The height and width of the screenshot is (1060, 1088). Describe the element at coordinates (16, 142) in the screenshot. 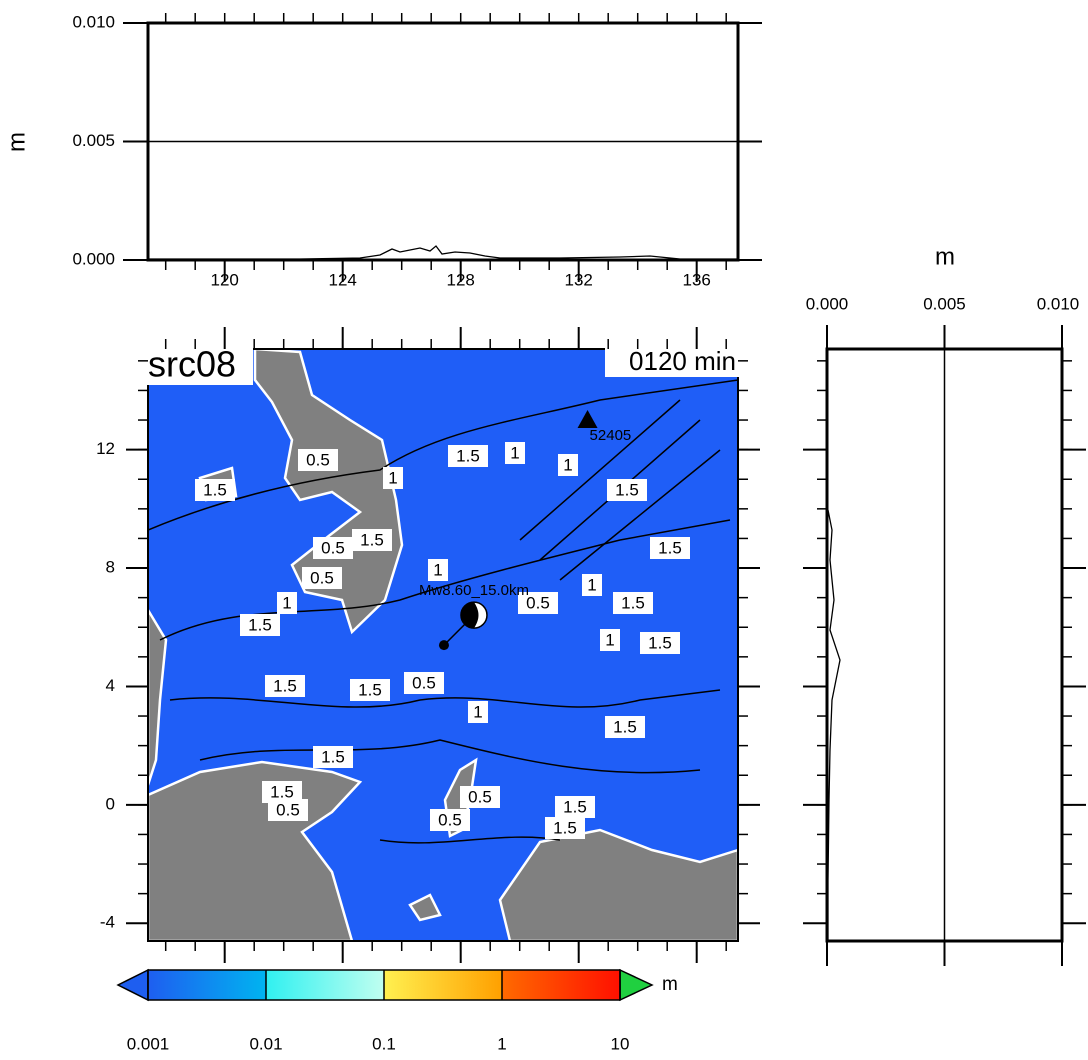

I see `y-axis-label: m` at that location.